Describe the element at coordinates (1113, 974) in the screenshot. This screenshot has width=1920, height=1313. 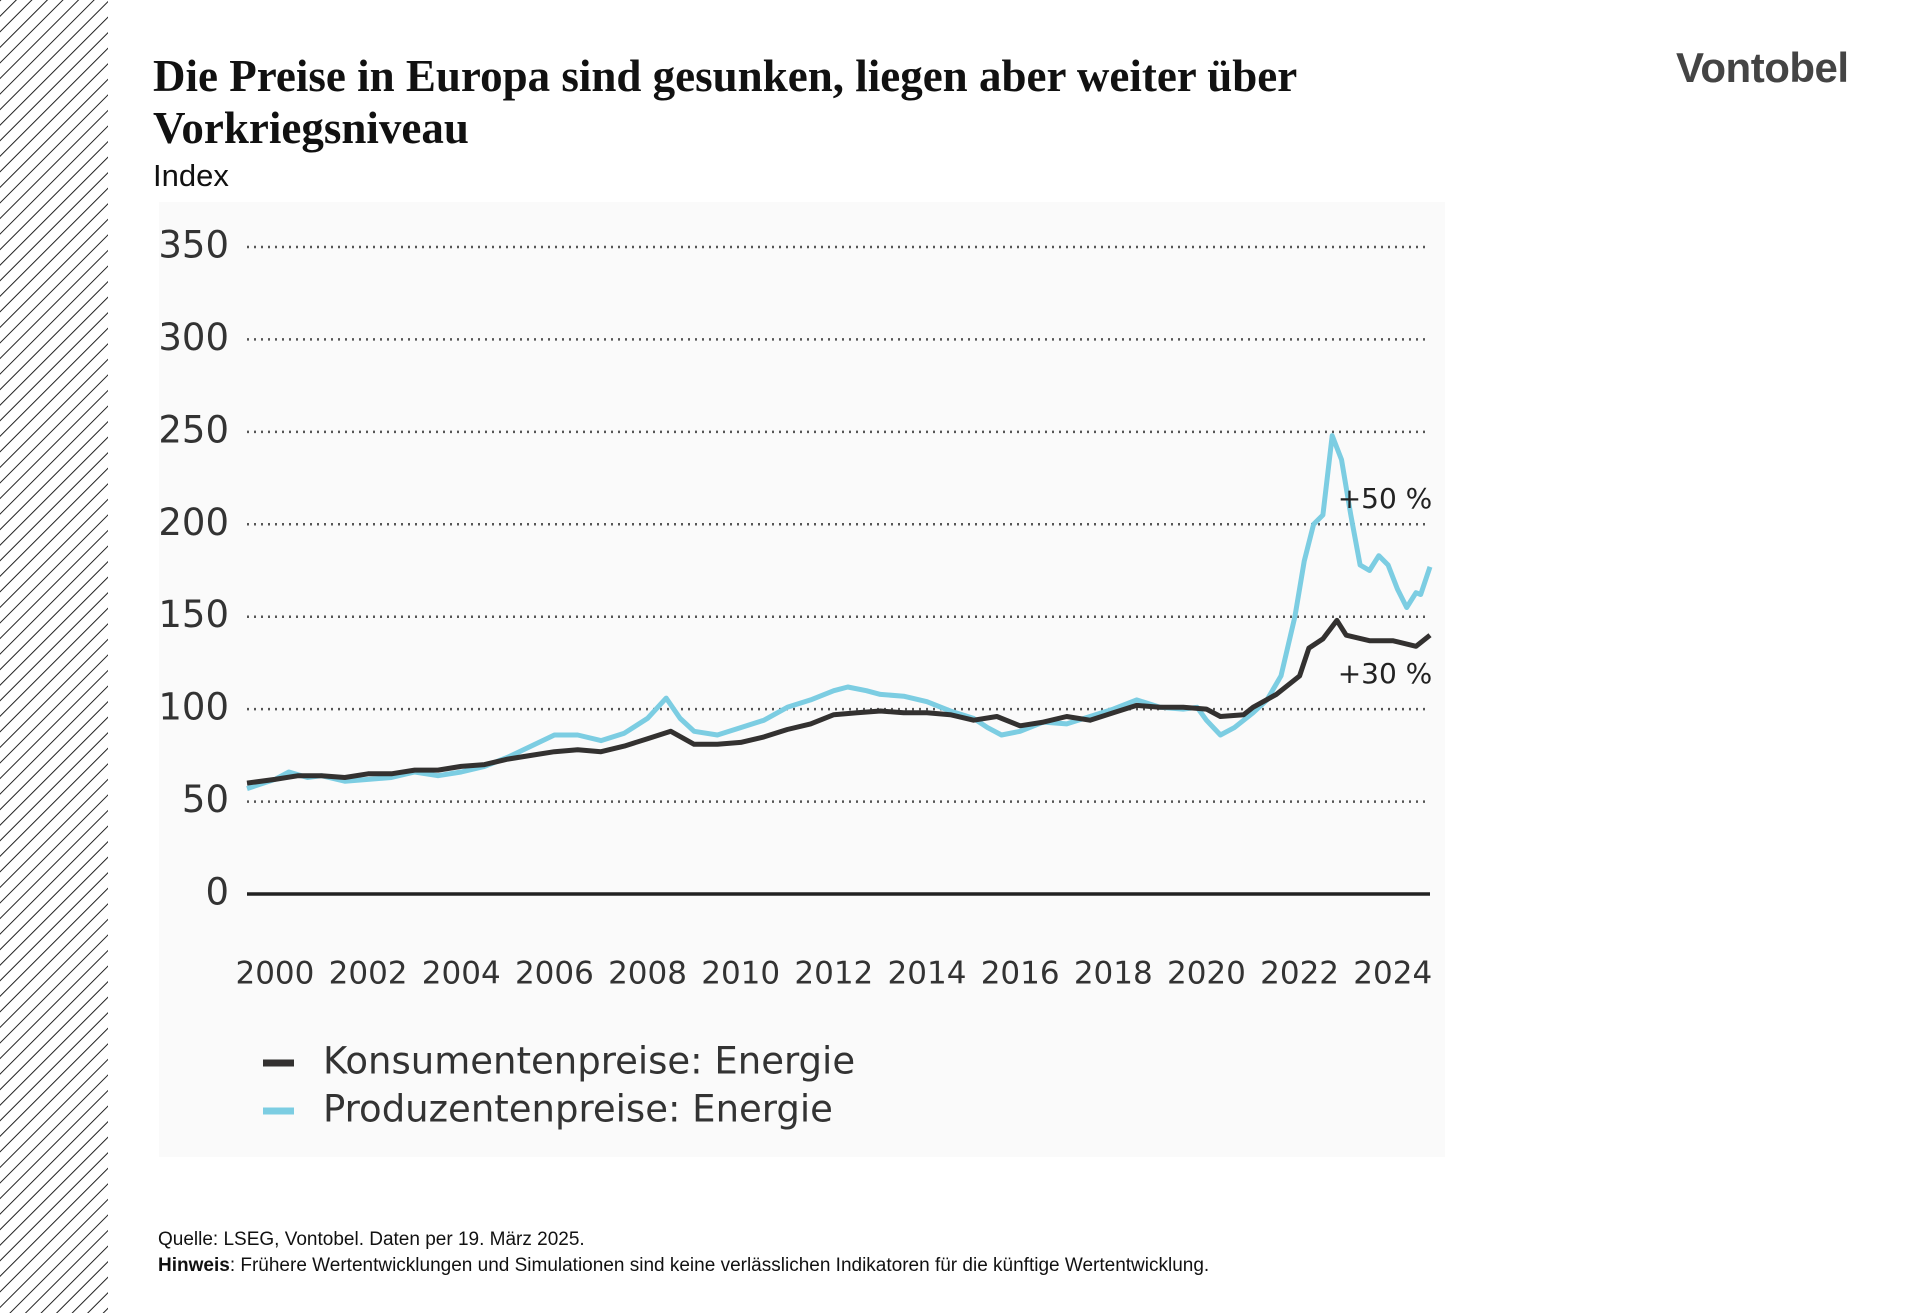
I see `x-tick-label: 2018` at that location.